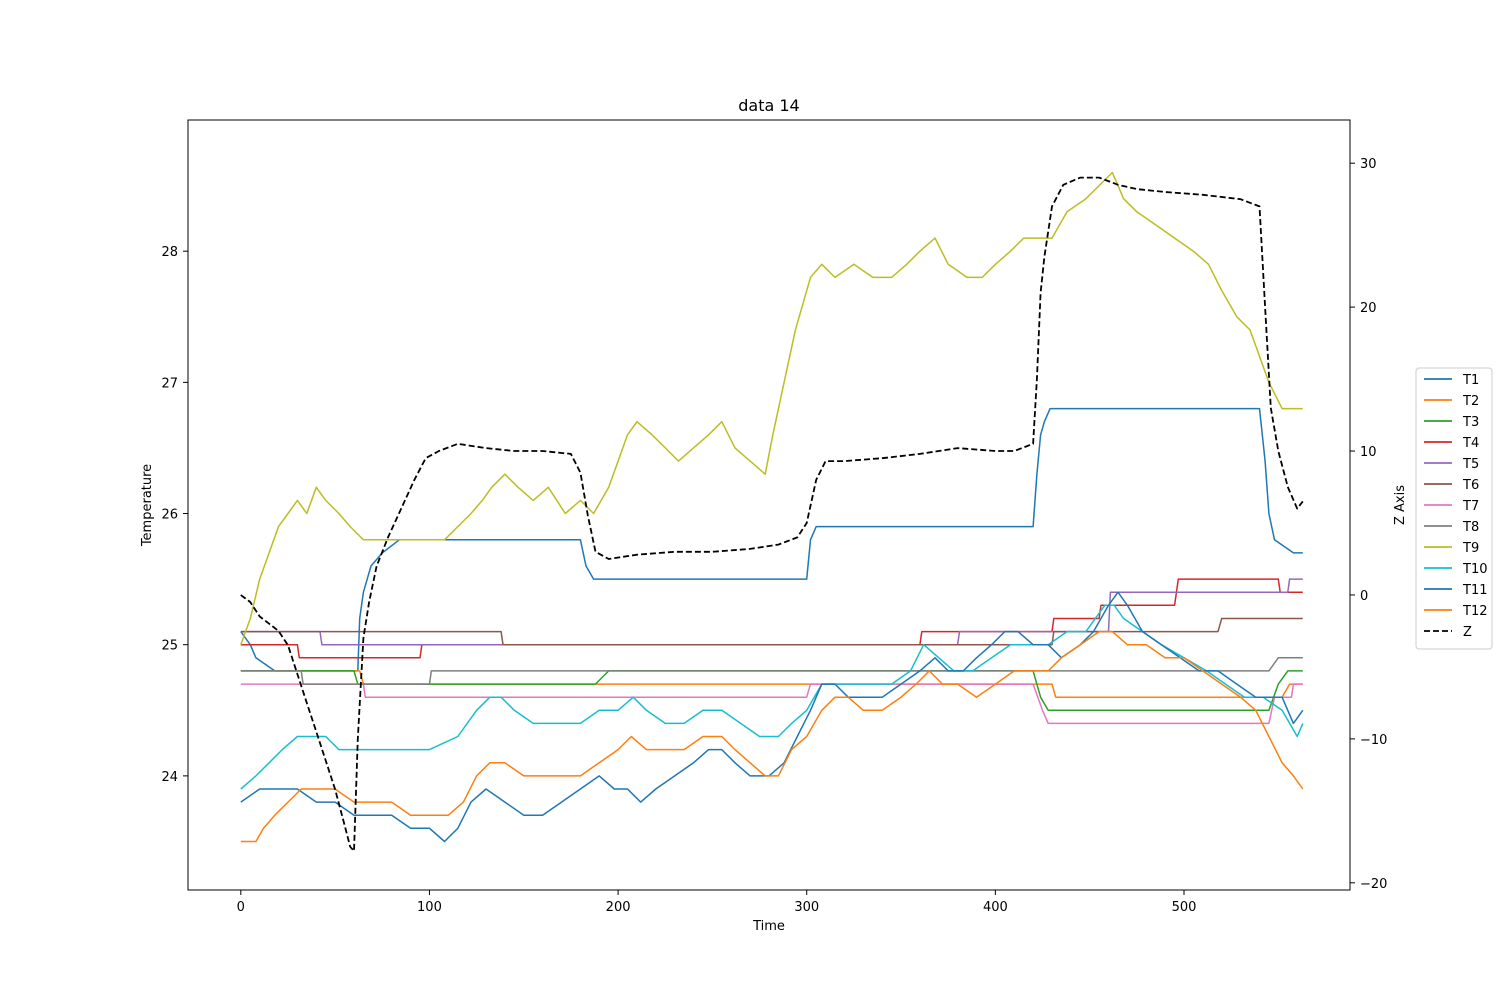  What do you see at coordinates (1373, 884) in the screenshot?
I see `y2-tick-label: −20` at bounding box center [1373, 884].